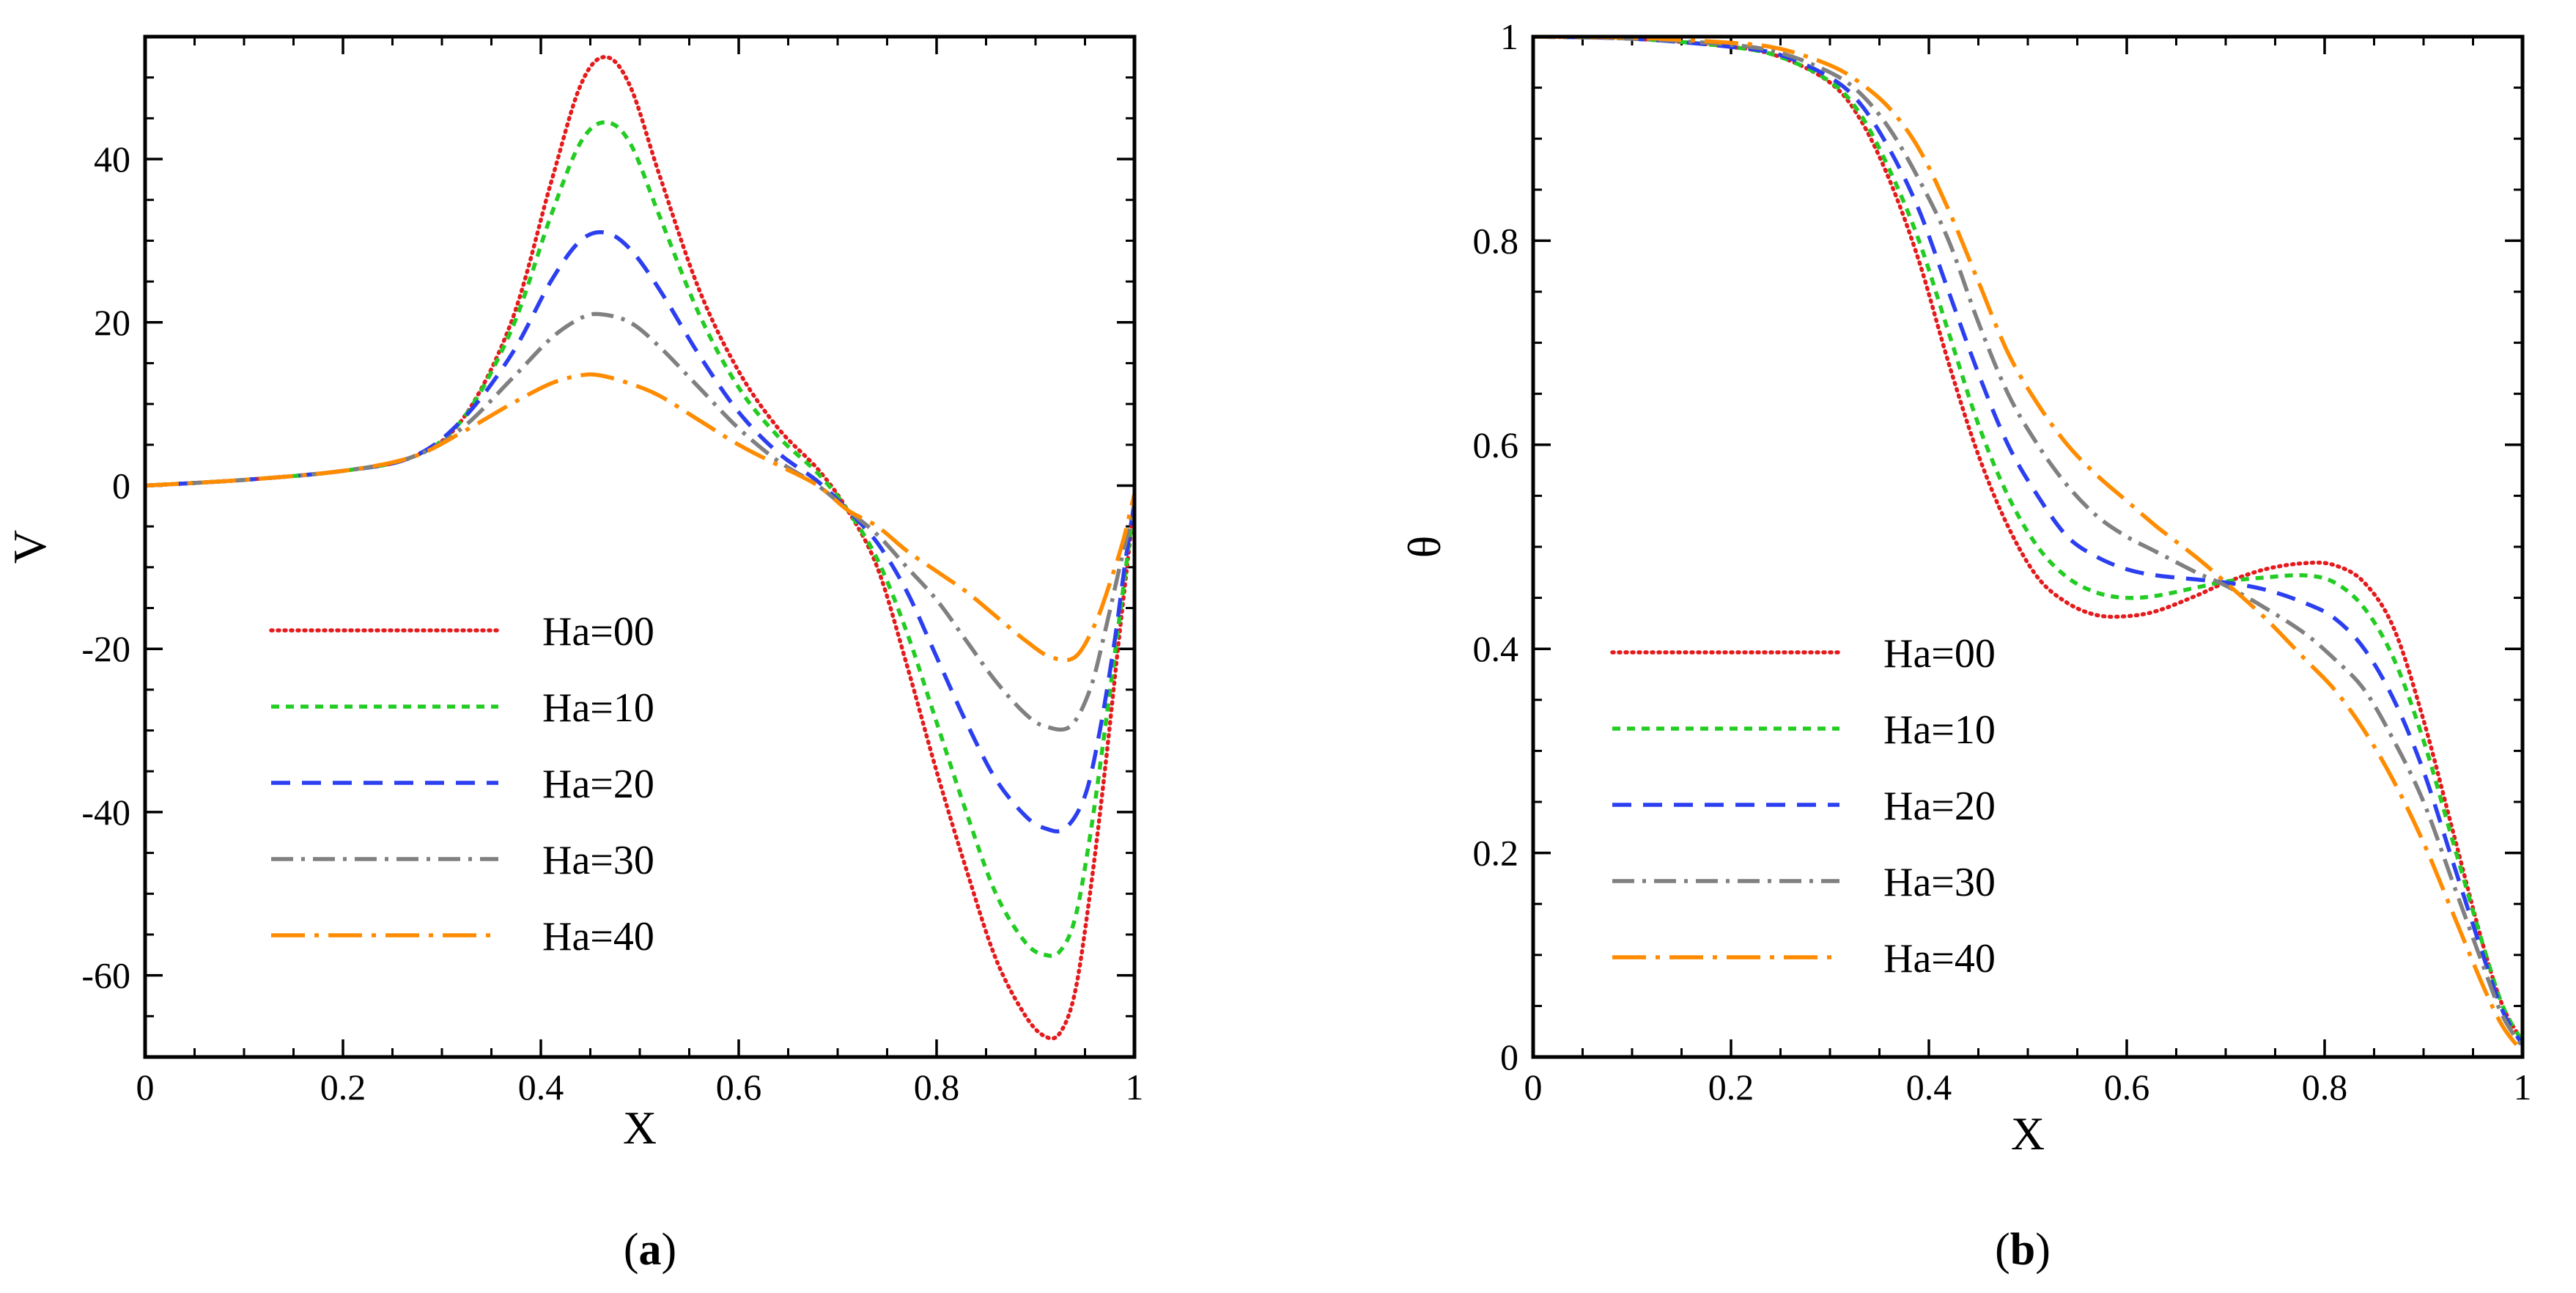 The width and height of the screenshot is (2576, 1293). Describe the element at coordinates (2043, 1250) in the screenshot. I see `caption-b-close: )` at that location.